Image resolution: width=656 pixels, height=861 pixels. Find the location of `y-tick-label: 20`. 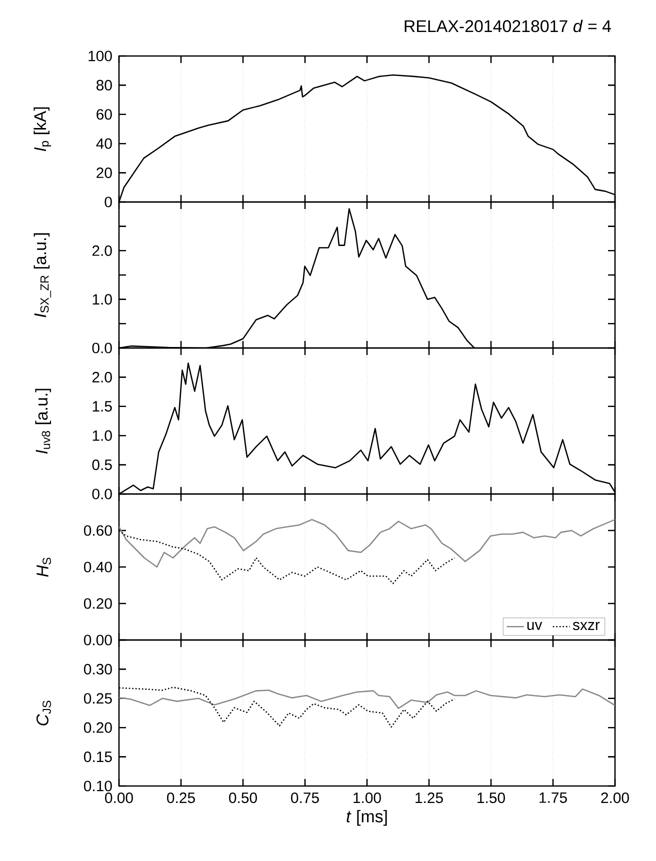

y-tick-label: 20 is located at coordinates (104, 173).